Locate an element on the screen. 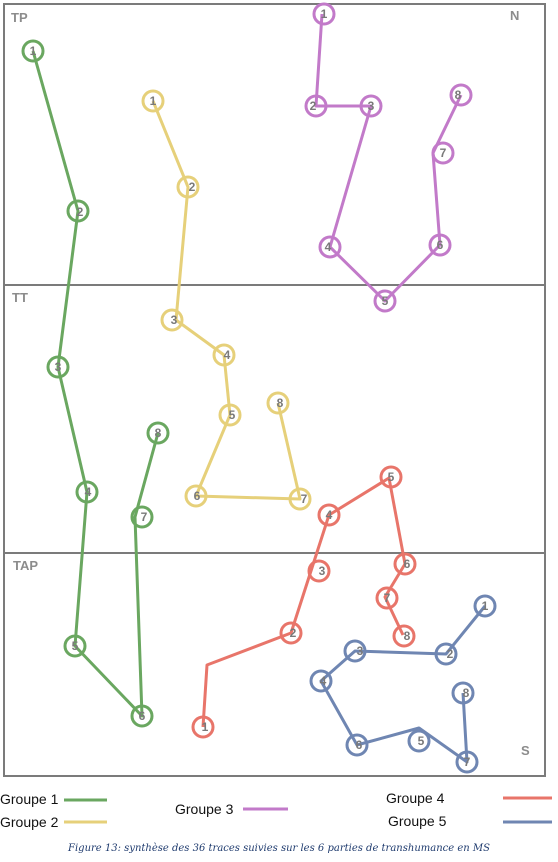 The image size is (558, 862). group-5-node: 1 is located at coordinates (485, 606).